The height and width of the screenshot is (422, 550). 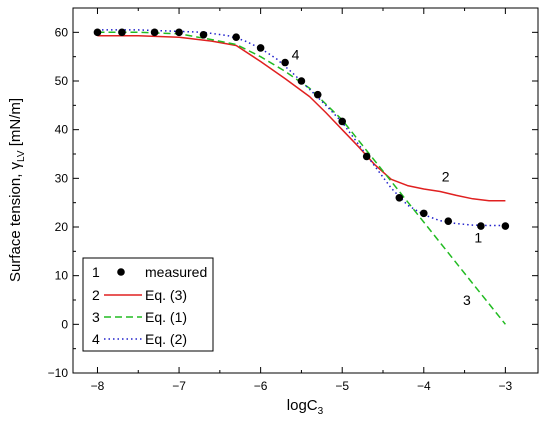 What do you see at coordinates (506, 386) in the screenshot?
I see `x-tick-label: −3` at bounding box center [506, 386].